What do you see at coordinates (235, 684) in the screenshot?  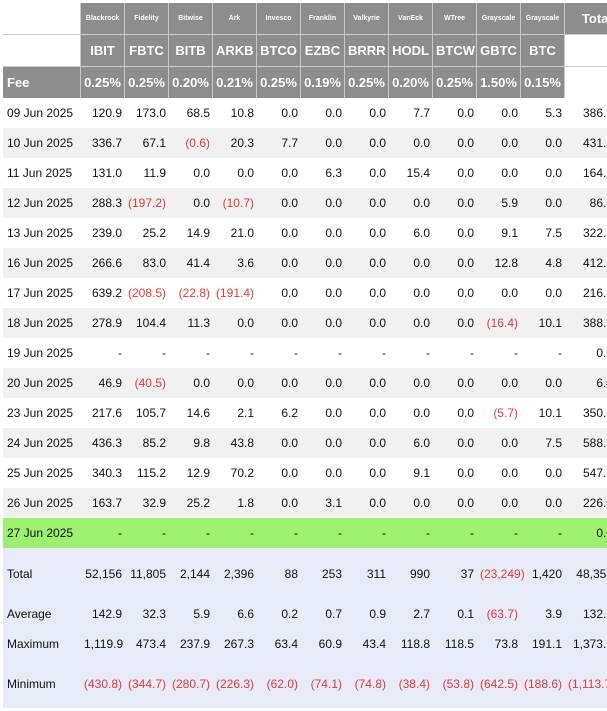 I see `summary-value: (226.3)` at bounding box center [235, 684].